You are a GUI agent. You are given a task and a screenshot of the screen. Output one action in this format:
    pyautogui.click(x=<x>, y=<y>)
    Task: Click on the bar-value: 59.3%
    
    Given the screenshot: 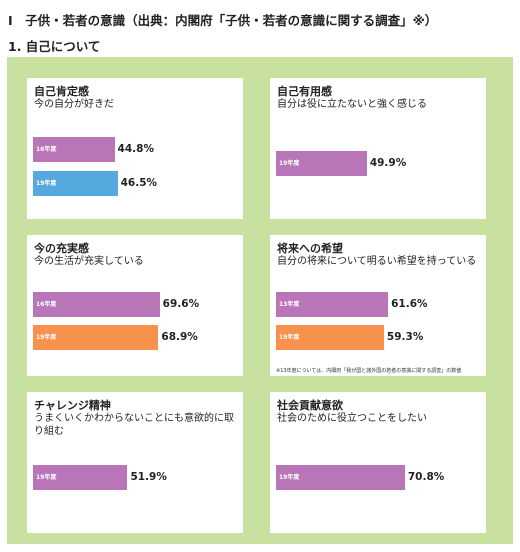 What is the action you would take?
    pyautogui.click(x=405, y=337)
    